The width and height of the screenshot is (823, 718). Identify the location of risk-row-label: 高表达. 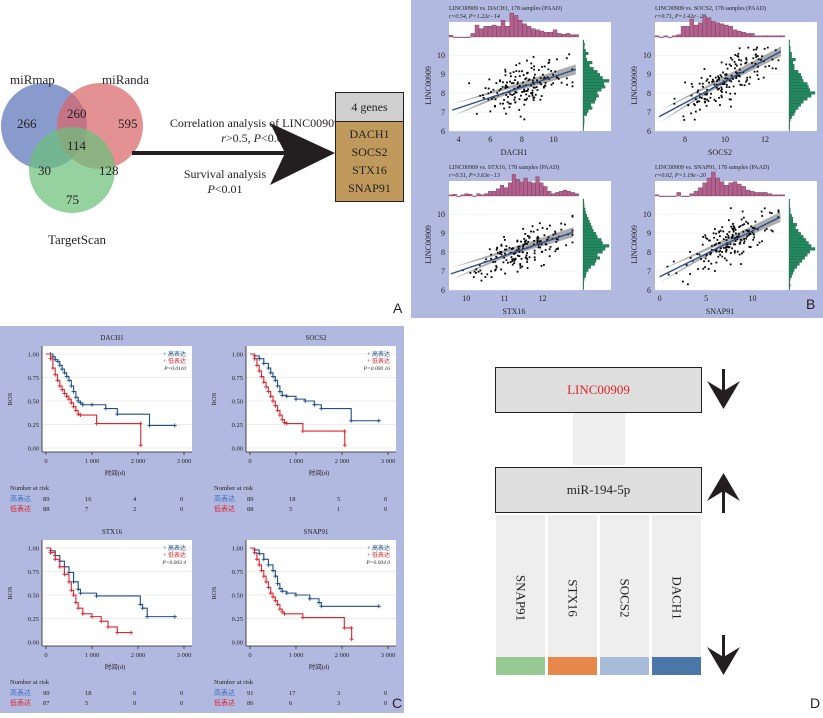
(224, 692).